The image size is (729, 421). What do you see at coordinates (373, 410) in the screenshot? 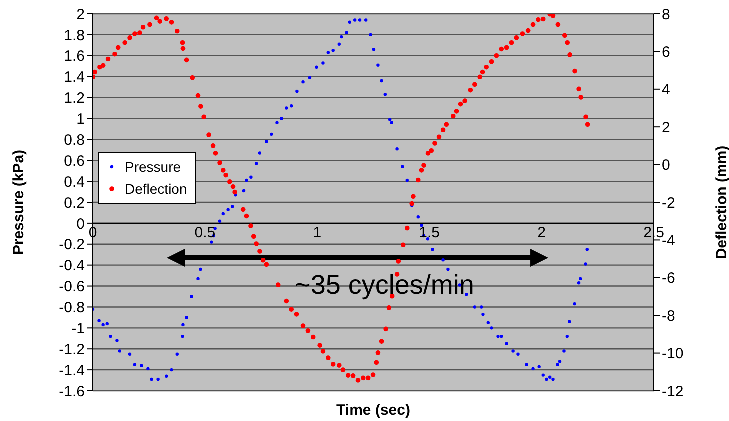
I see `x-axis-title: Time (sec)` at bounding box center [373, 410].